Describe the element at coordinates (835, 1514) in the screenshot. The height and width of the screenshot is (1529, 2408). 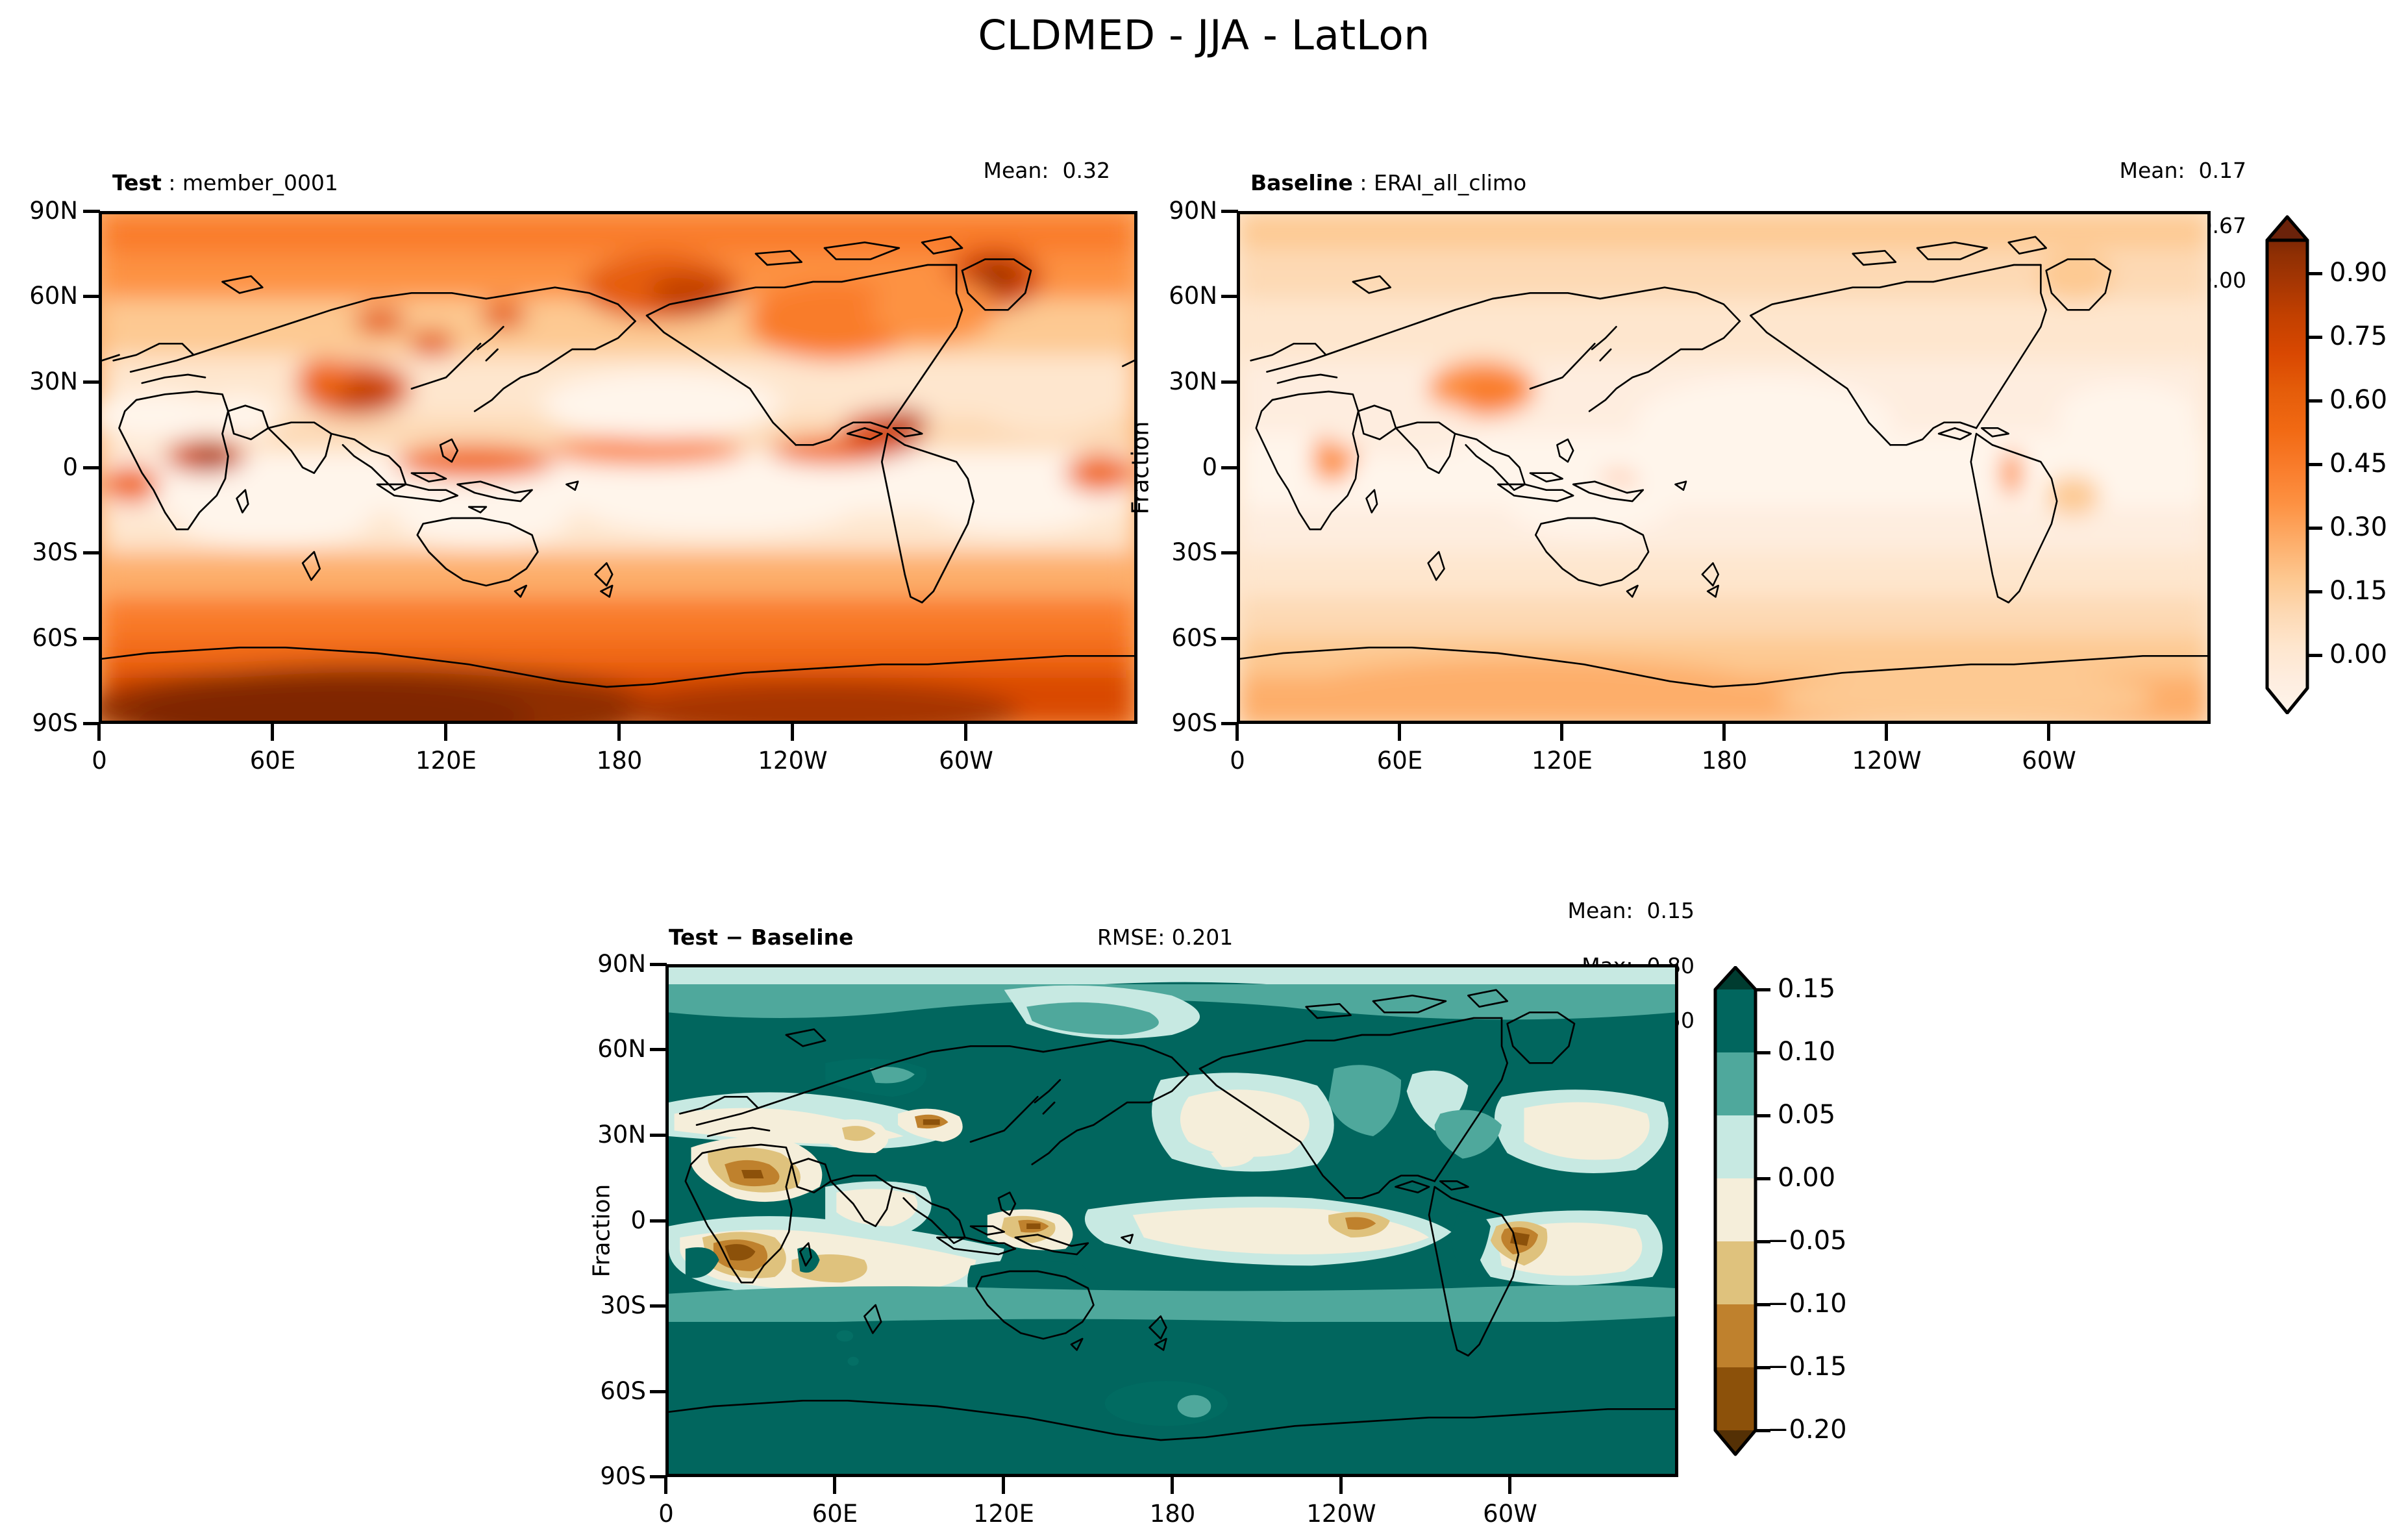
I see `xtick-60e: 60E` at that location.